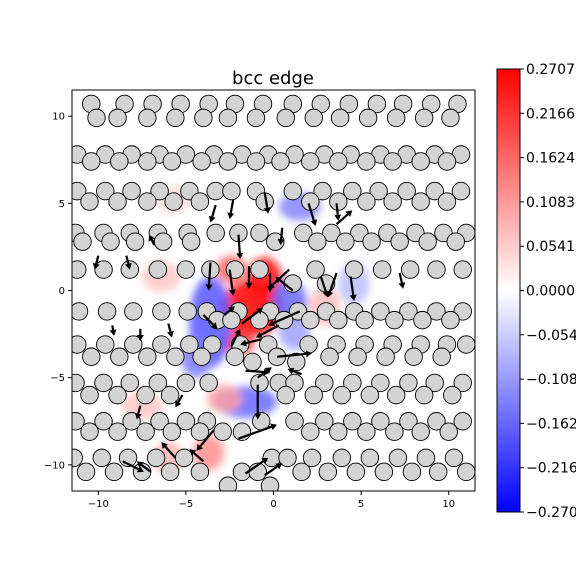 This screenshot has height=580, width=576. Describe the element at coordinates (551, 469) in the screenshot. I see `colorbar-tick-label: −0.2166` at that location.